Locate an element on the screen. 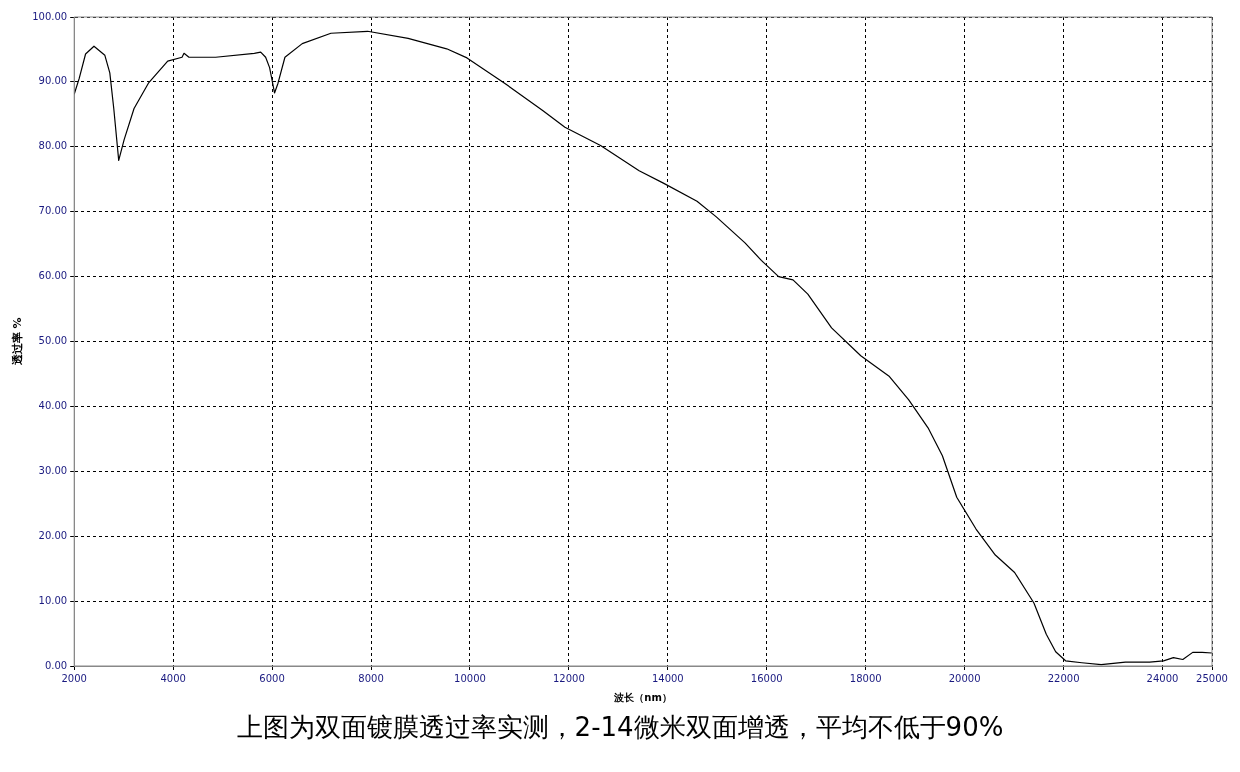 The width and height of the screenshot is (1240, 772). x-tick-label: 16000 is located at coordinates (766, 678).